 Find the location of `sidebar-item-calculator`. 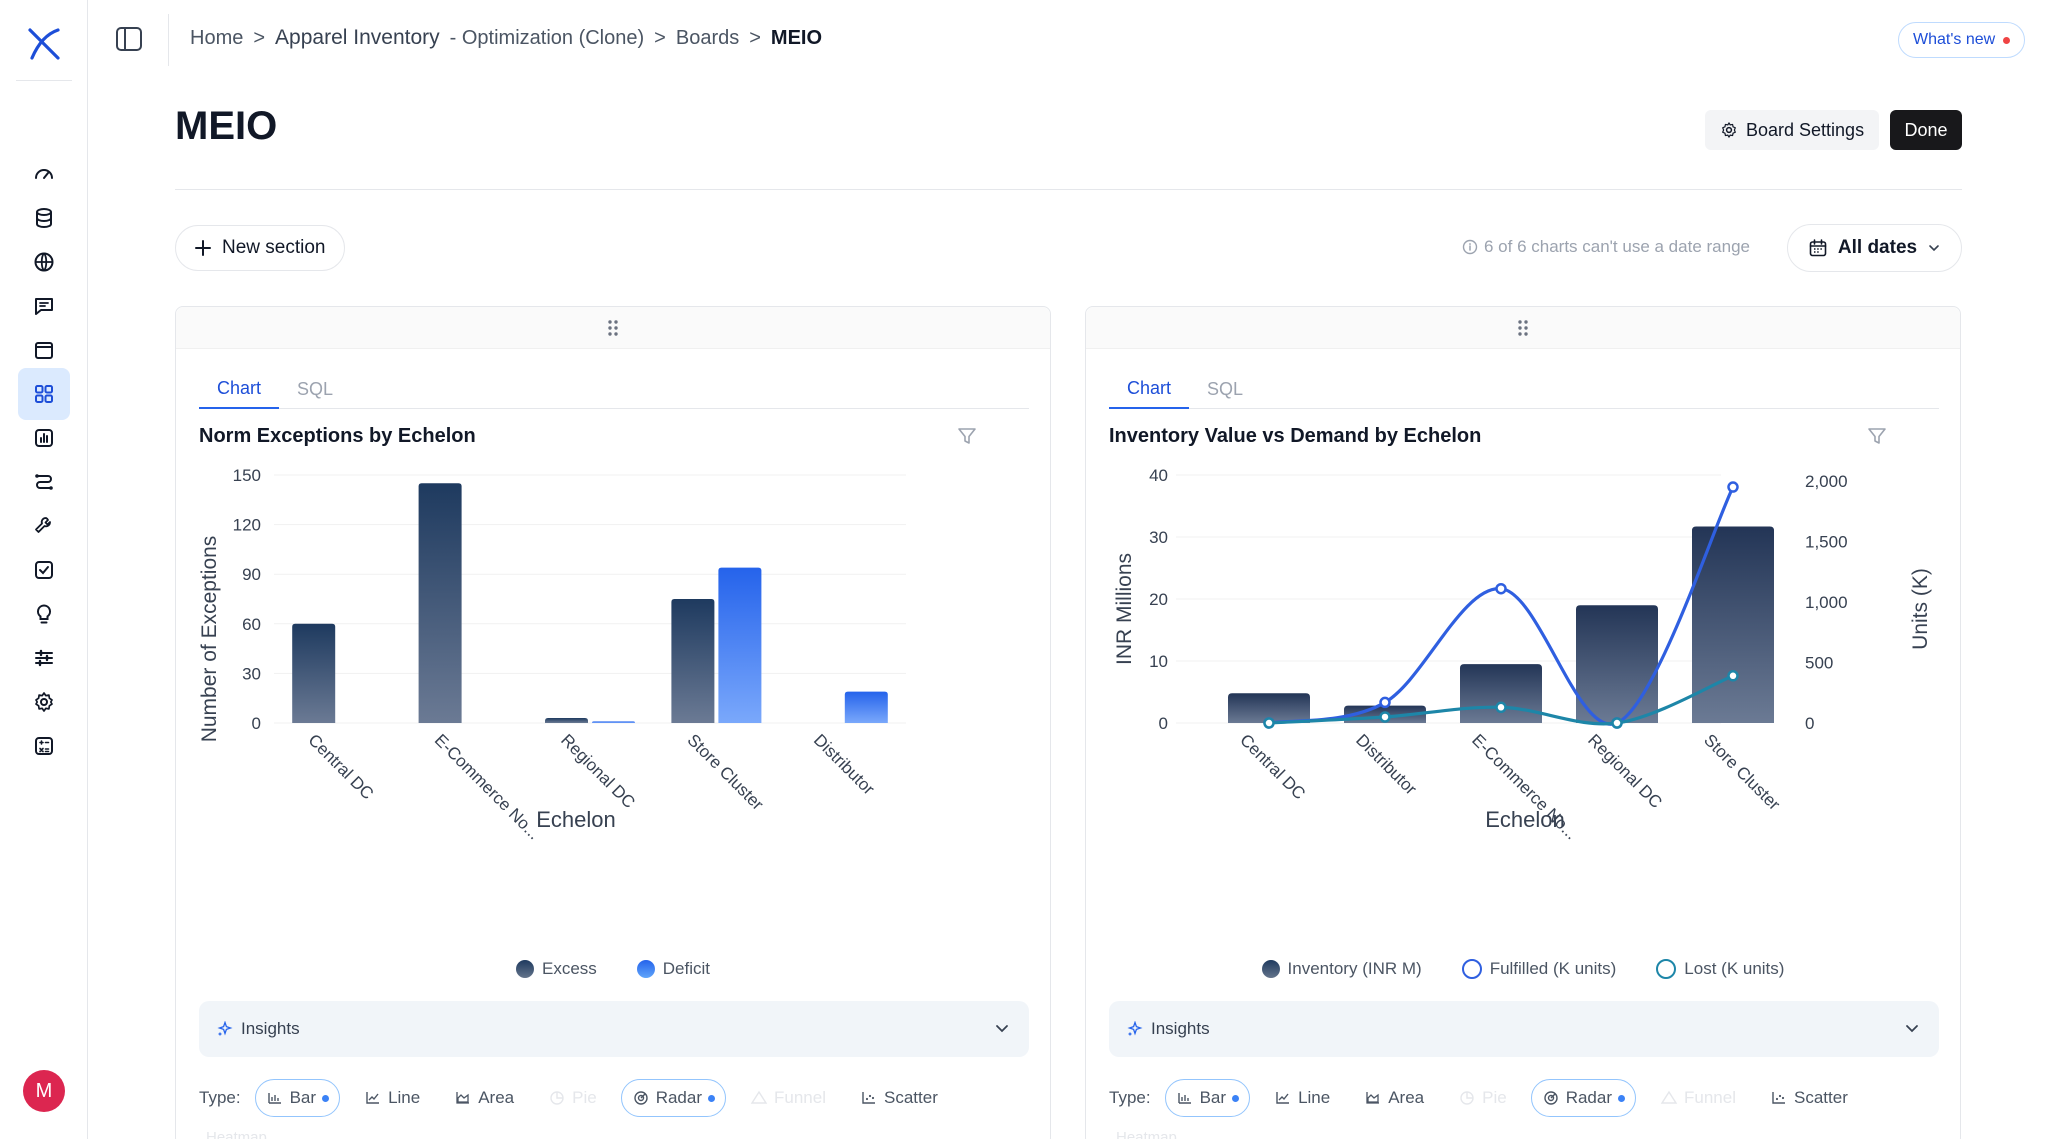

sidebar-item-calculator is located at coordinates (44, 746).